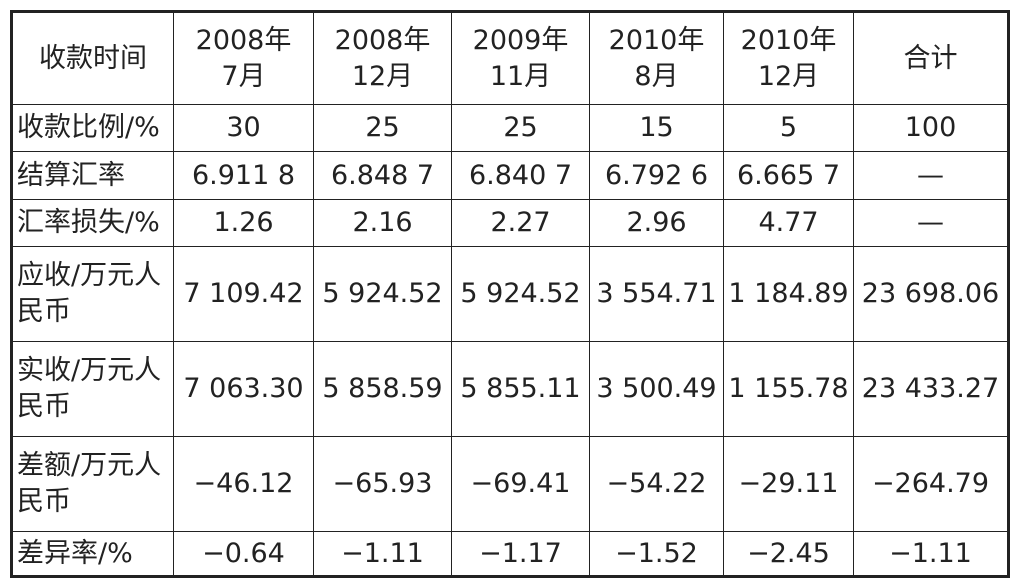 This screenshot has height=585, width=1018. What do you see at coordinates (382, 389) in the screenshot?
I see `data-cell: 5 858.59` at bounding box center [382, 389].